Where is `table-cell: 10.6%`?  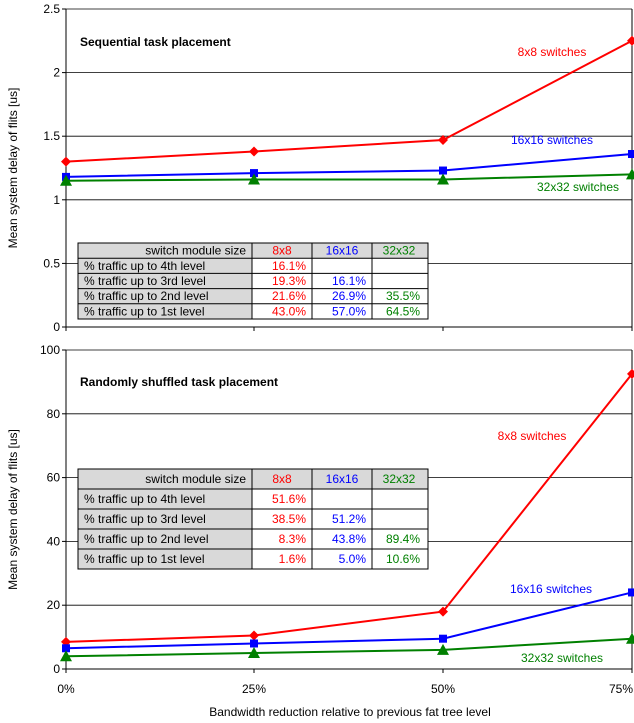
table-cell: 10.6% is located at coordinates (403, 559).